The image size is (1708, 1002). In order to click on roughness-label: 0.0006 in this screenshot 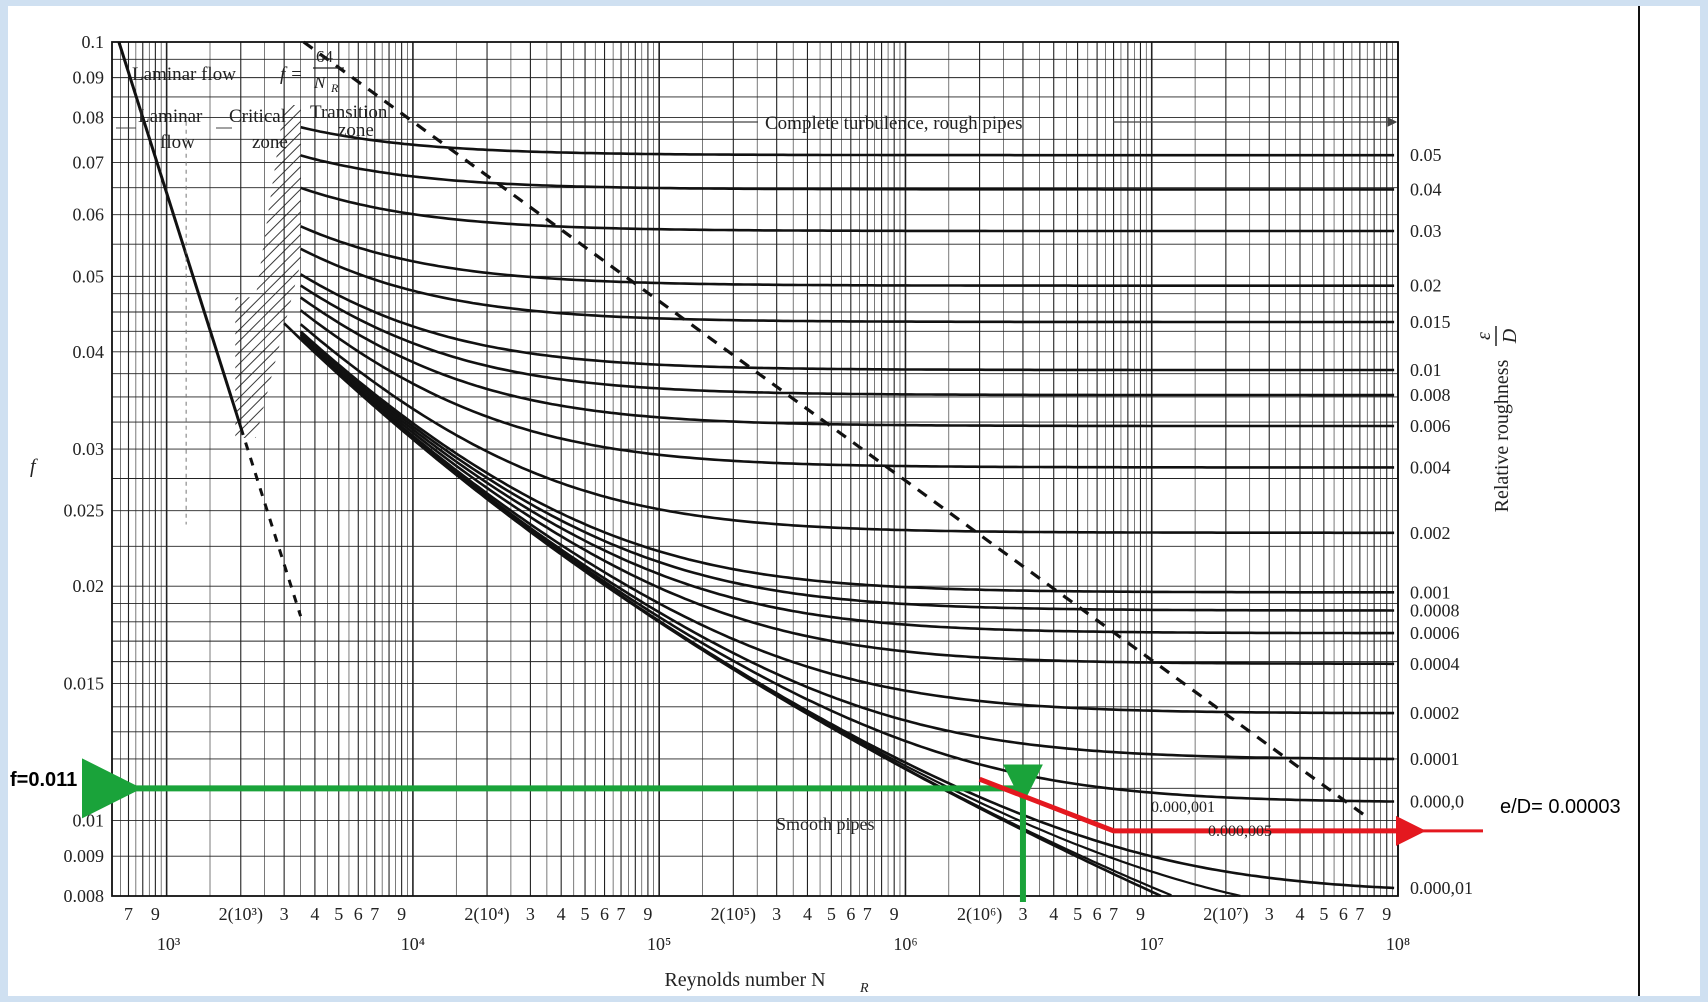, I will do `click(1435, 633)`.